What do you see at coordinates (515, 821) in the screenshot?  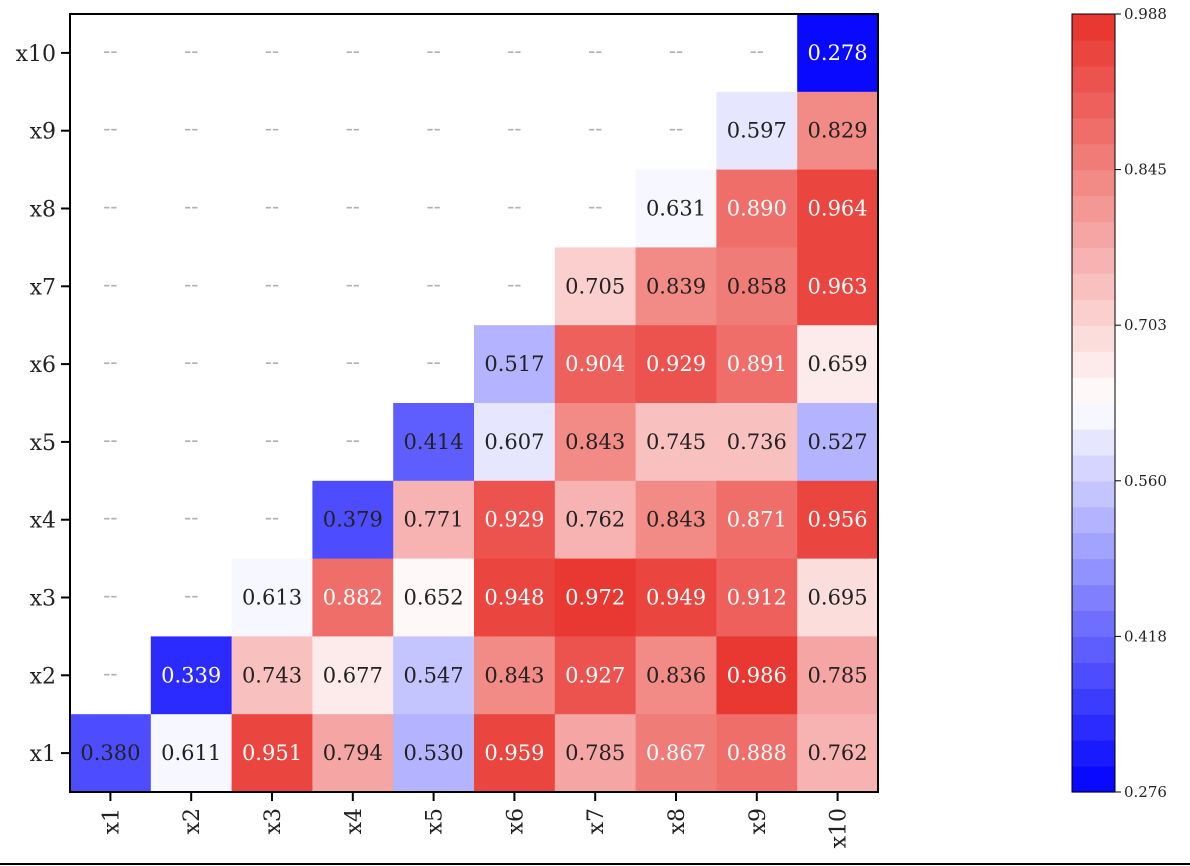 I see `x-tick-label: x6` at bounding box center [515, 821].